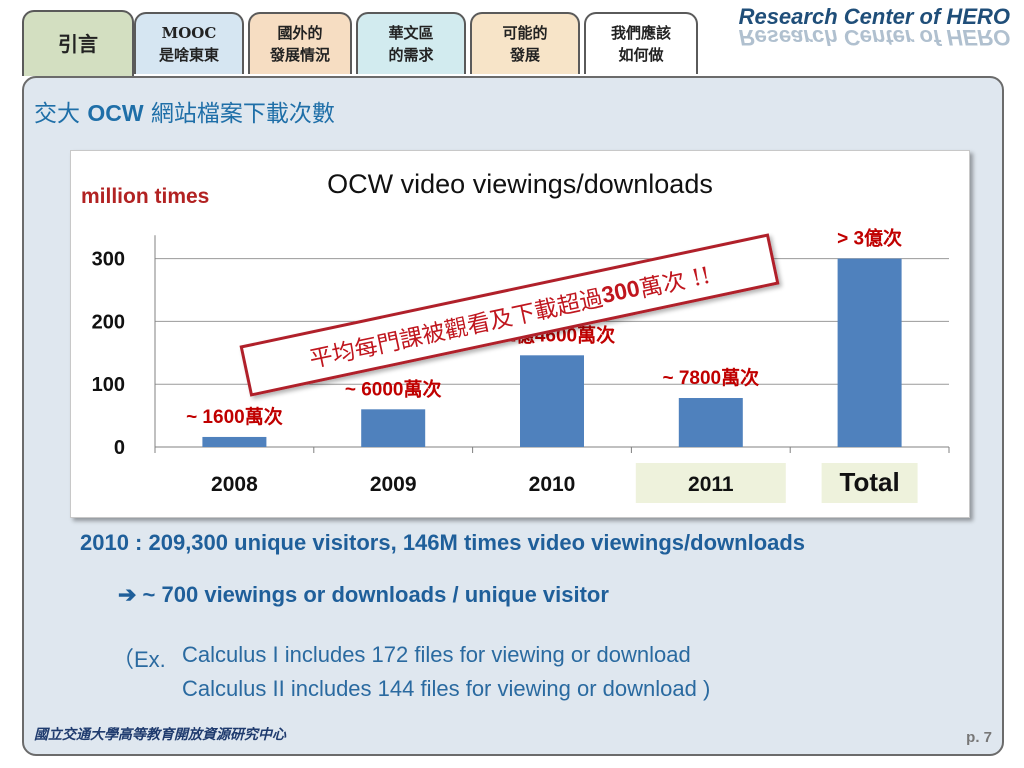  I want to click on brand-title: Research Center of HERO, so click(874, 16).